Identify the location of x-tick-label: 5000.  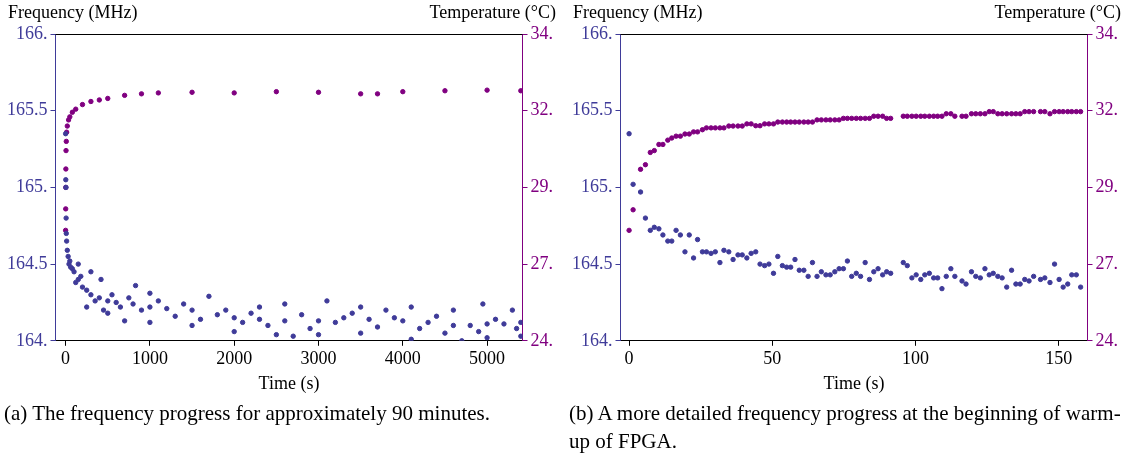
(487, 358).